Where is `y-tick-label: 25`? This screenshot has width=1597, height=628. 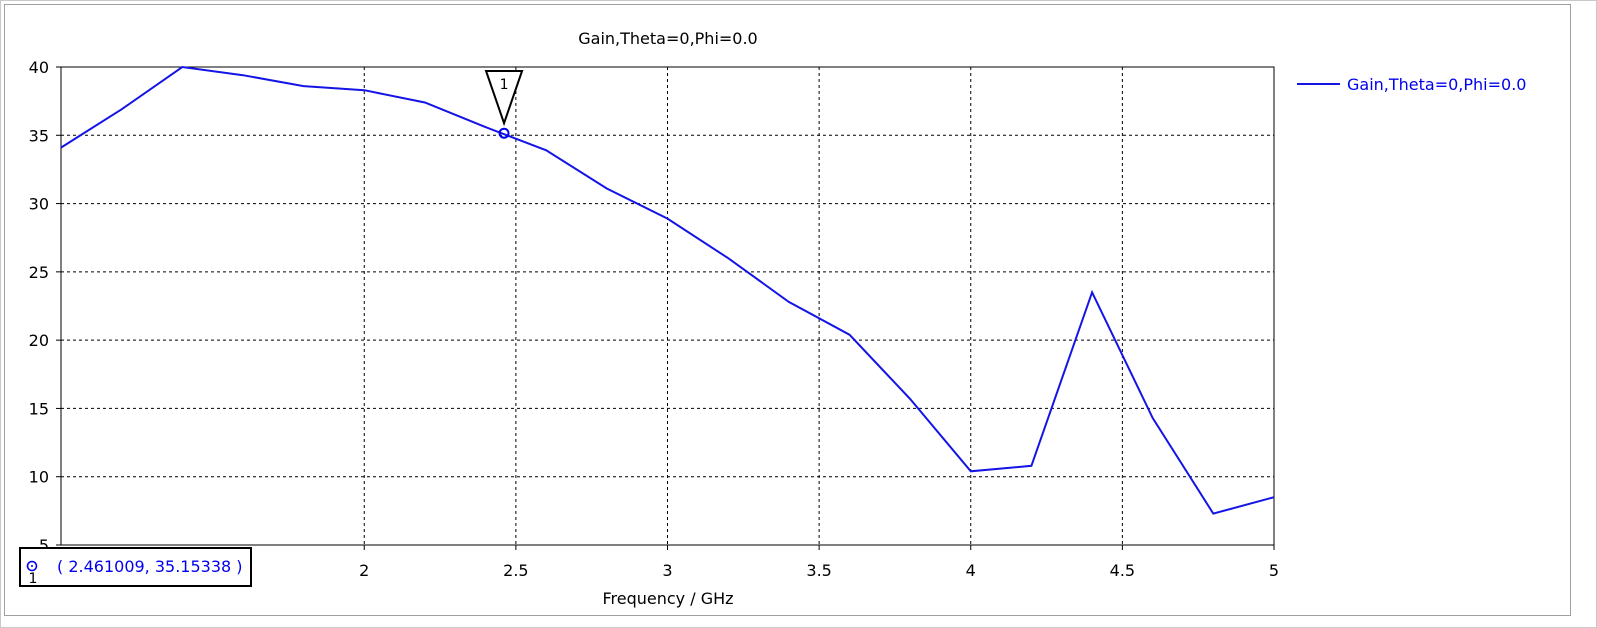
y-tick-label: 25 is located at coordinates (39, 272).